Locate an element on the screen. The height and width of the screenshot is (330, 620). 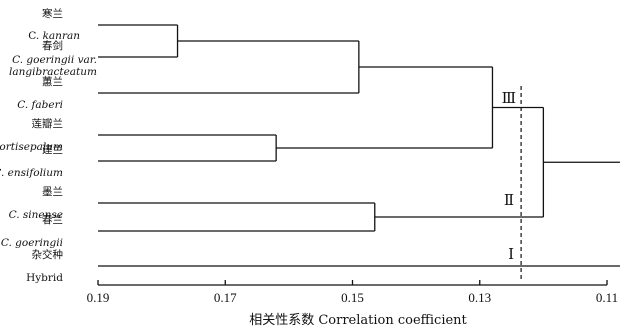
x-axis-title: 相关性系数 Correlation coefficient is located at coordinates (358, 320).